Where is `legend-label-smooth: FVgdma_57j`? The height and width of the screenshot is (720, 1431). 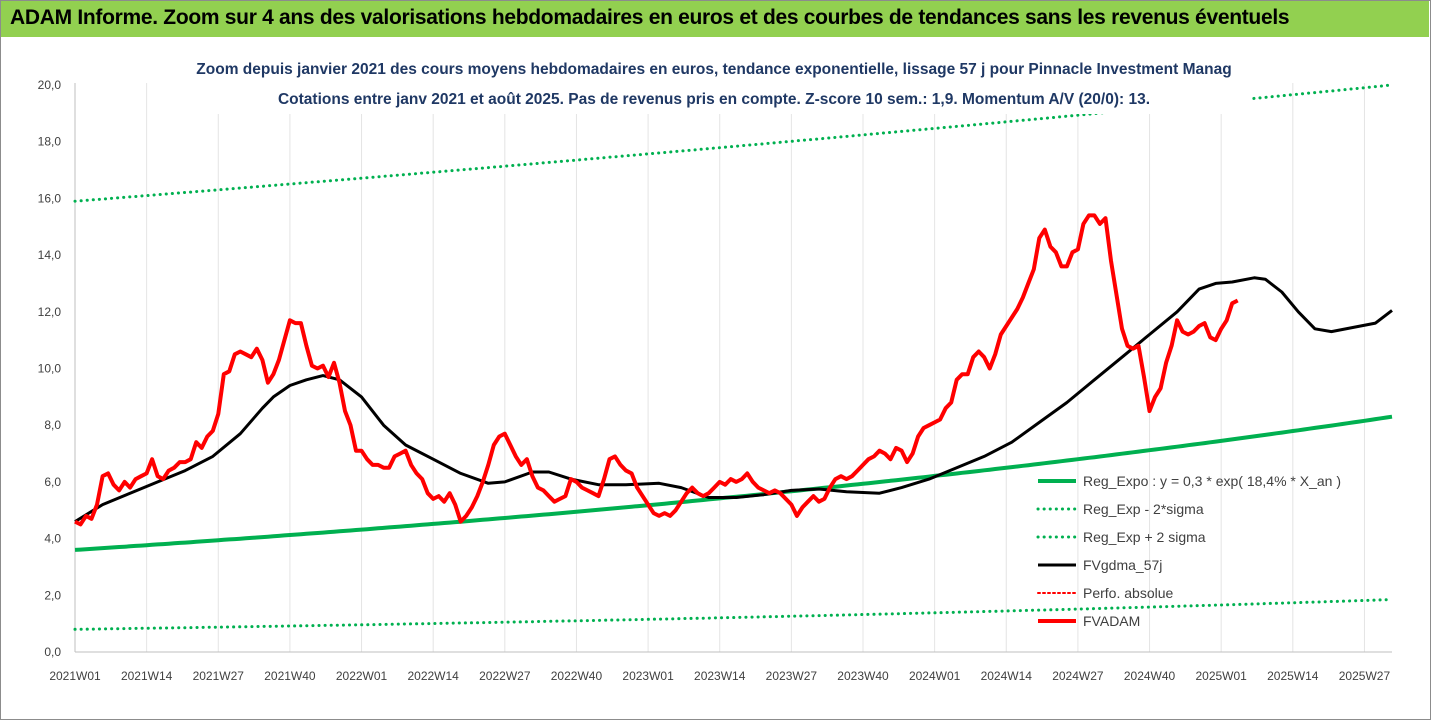
legend-label-smooth: FVgdma_57j is located at coordinates (1122, 565).